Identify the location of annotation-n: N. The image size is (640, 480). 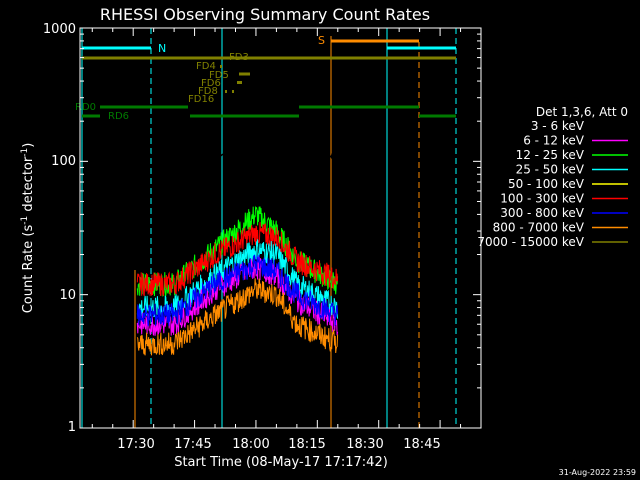
(162, 48).